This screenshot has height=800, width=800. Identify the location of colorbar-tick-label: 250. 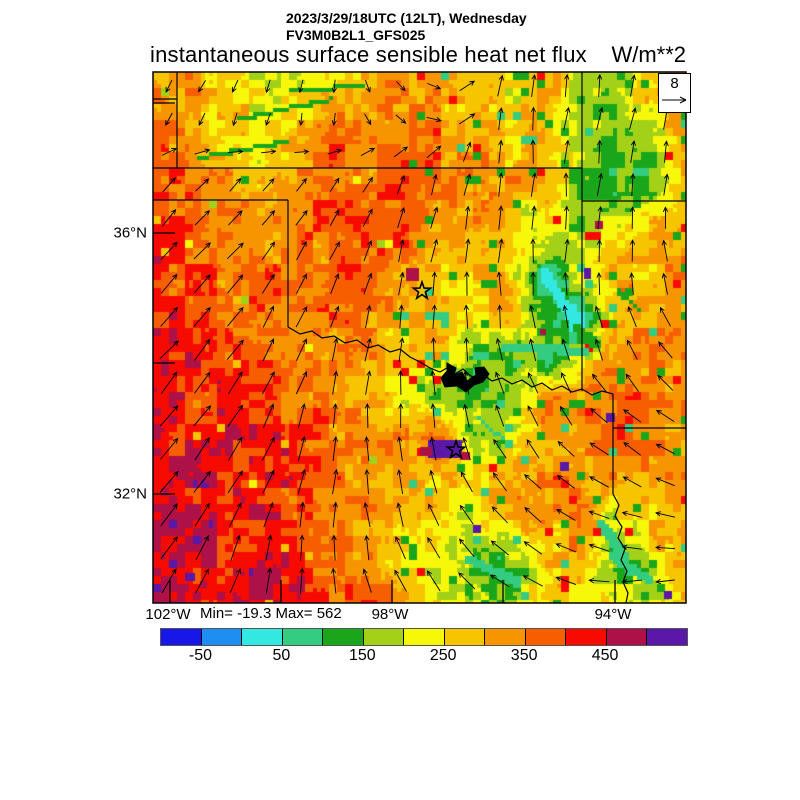
(443, 655).